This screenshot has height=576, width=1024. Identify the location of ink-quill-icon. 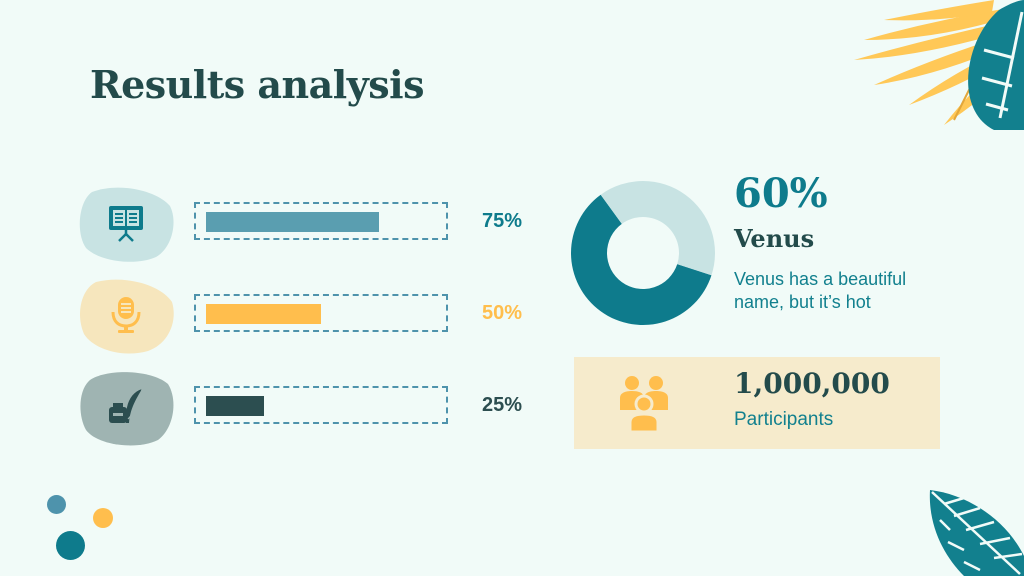
(126, 405).